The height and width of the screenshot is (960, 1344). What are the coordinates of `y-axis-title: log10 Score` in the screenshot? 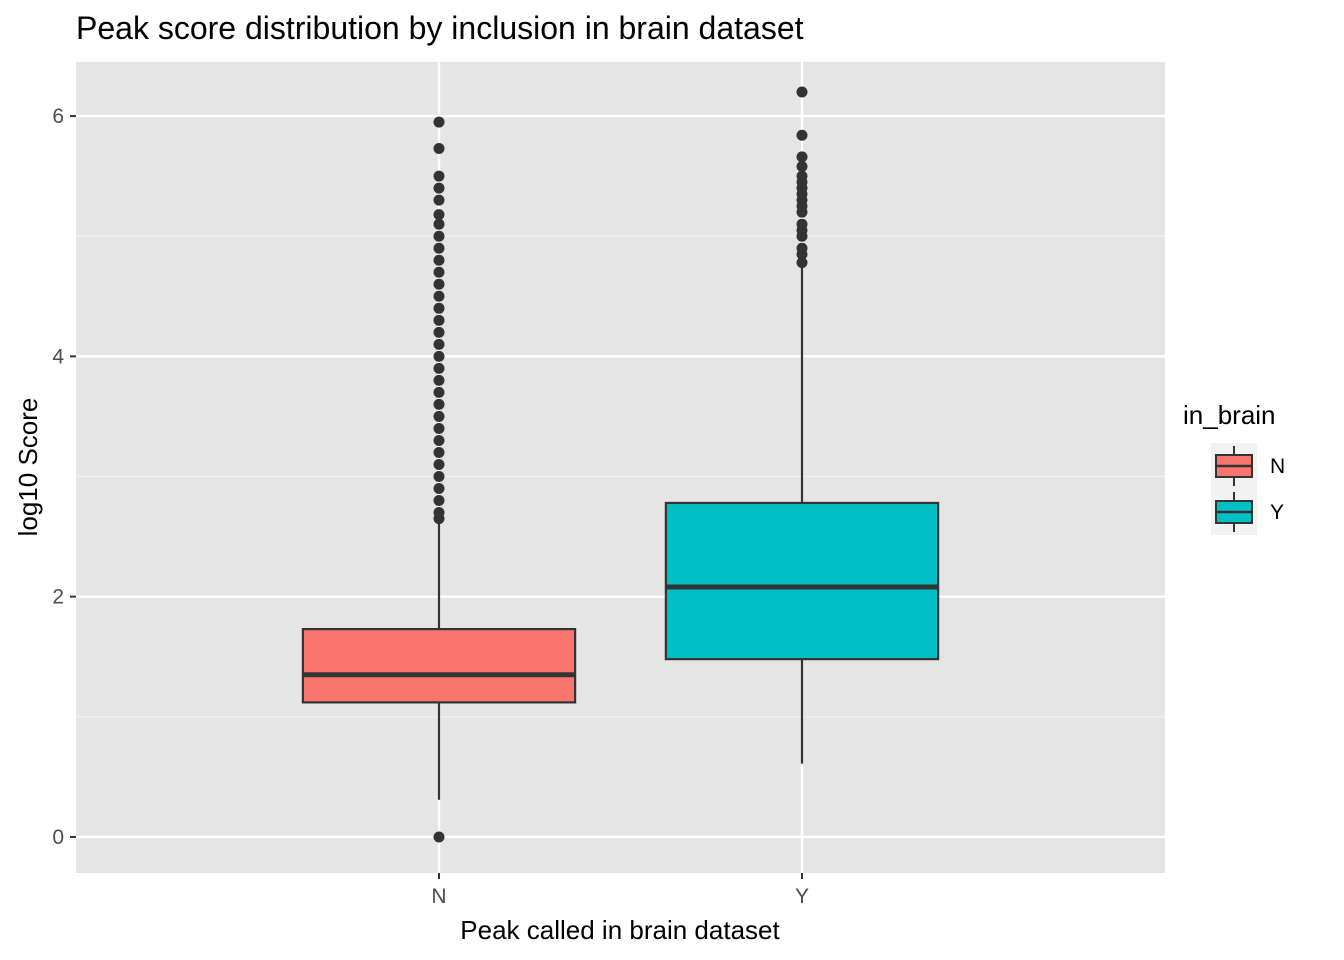 It's located at (28, 467).